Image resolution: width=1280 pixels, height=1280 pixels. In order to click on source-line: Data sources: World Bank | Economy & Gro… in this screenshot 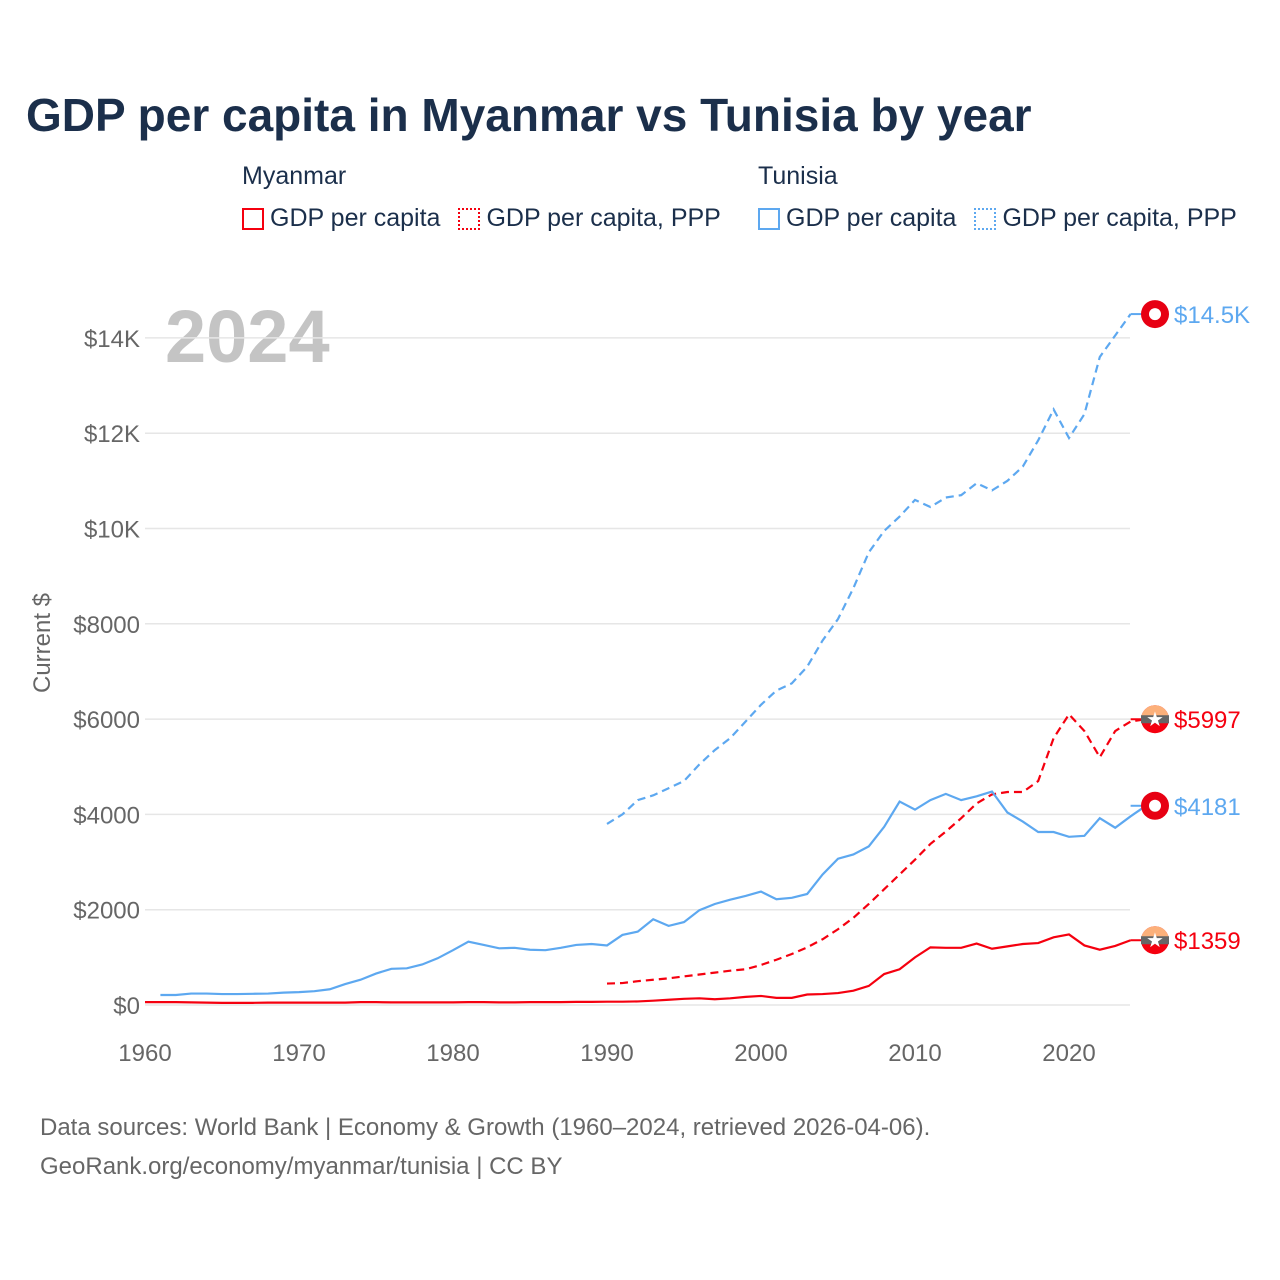, I will do `click(485, 1127)`.